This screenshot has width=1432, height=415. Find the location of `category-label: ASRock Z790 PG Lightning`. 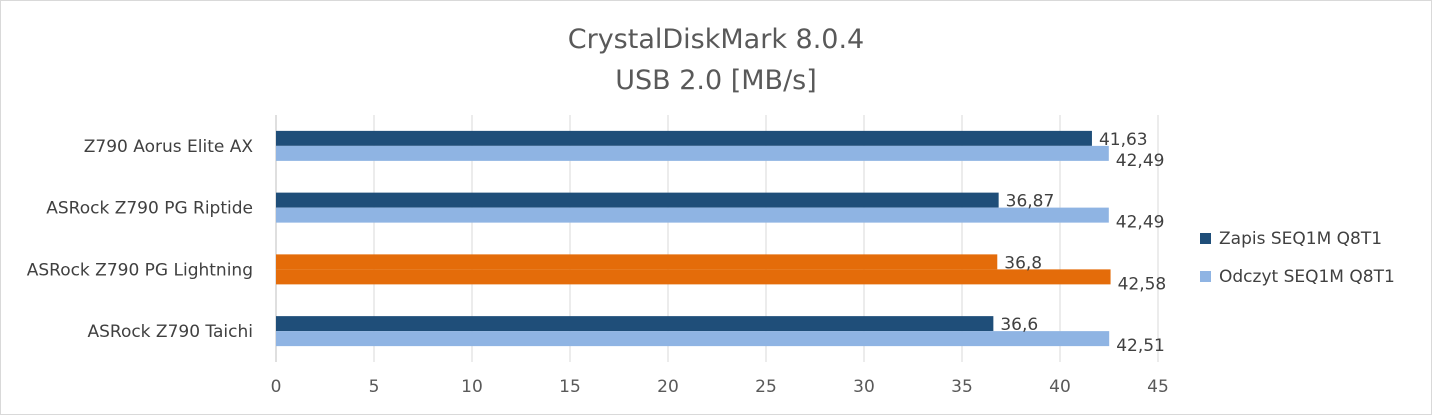

category-label: ASRock Z790 PG Lightning is located at coordinates (140, 270).